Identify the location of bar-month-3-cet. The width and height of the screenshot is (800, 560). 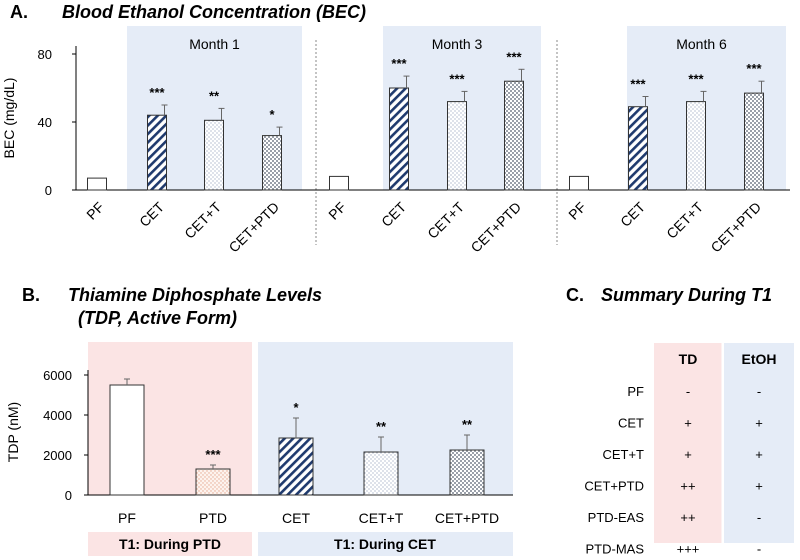
(399, 139).